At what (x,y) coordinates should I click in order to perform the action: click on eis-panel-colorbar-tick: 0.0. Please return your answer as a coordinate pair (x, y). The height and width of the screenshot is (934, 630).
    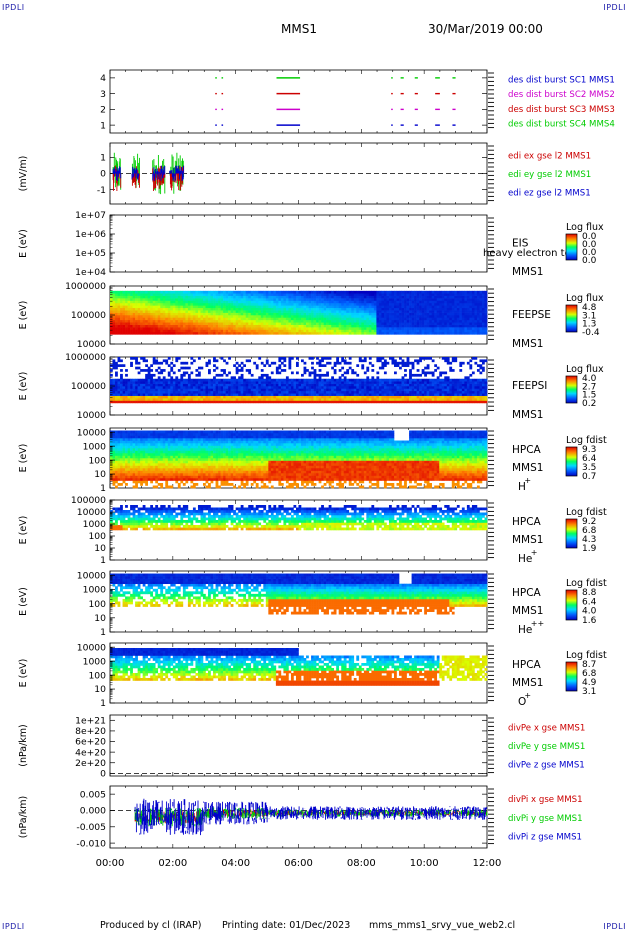
    Looking at the image, I should click on (589, 245).